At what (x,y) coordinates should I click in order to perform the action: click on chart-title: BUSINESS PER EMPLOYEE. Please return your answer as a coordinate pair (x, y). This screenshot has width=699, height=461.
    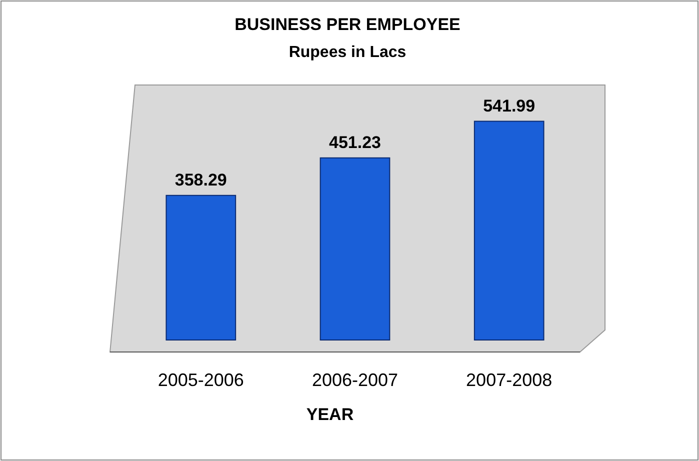
    Looking at the image, I should click on (347, 24).